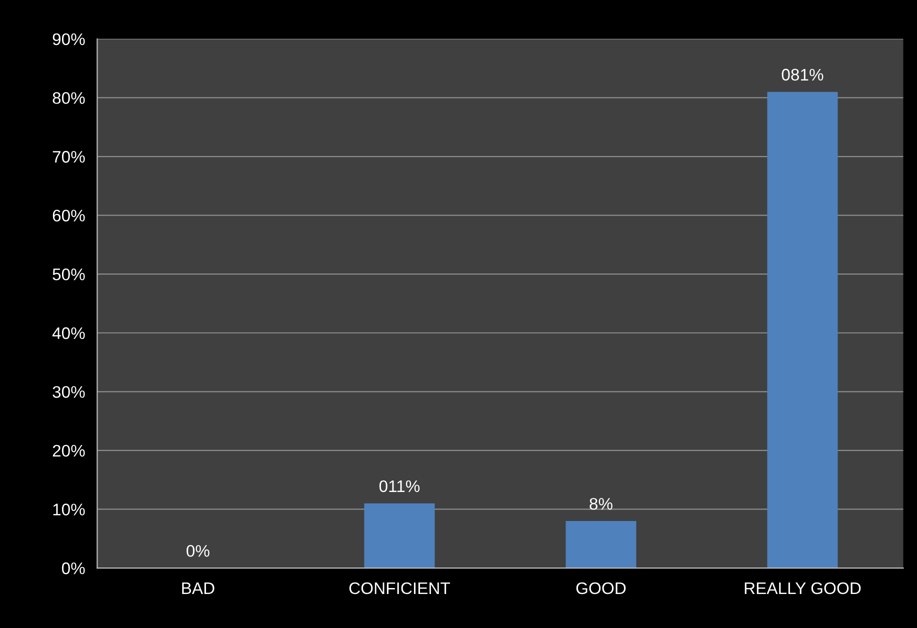 This screenshot has height=628, width=917. What do you see at coordinates (399, 588) in the screenshot?
I see `x-tick-label: CONFICIENT` at bounding box center [399, 588].